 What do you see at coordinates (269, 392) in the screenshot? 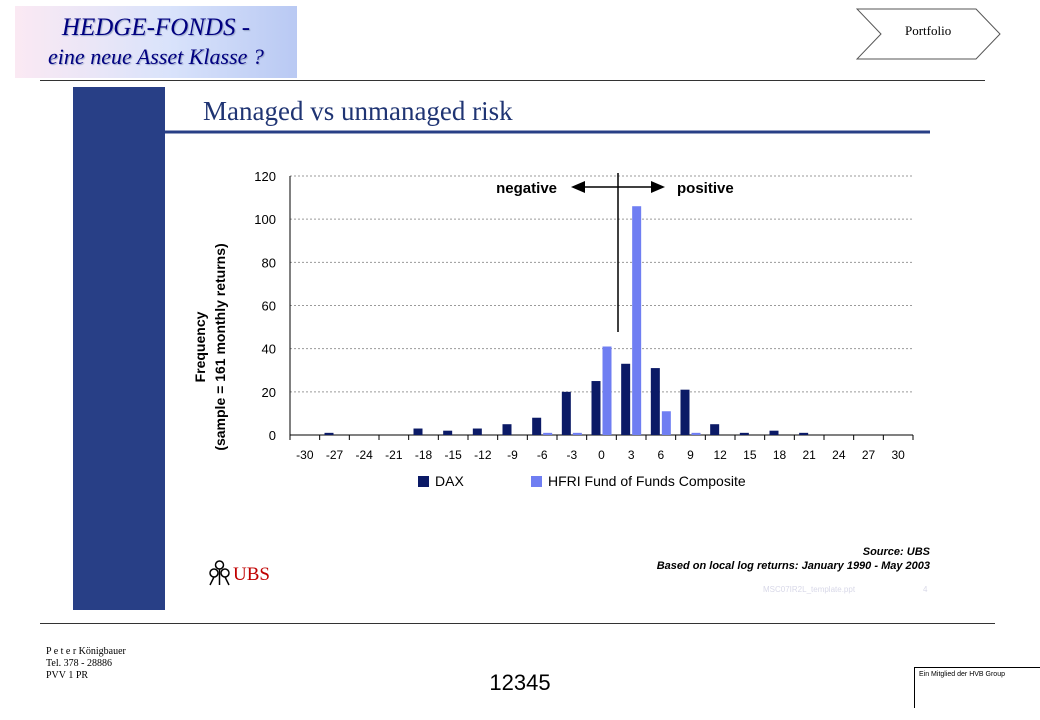
I see `y-tick-label: 20` at bounding box center [269, 392].